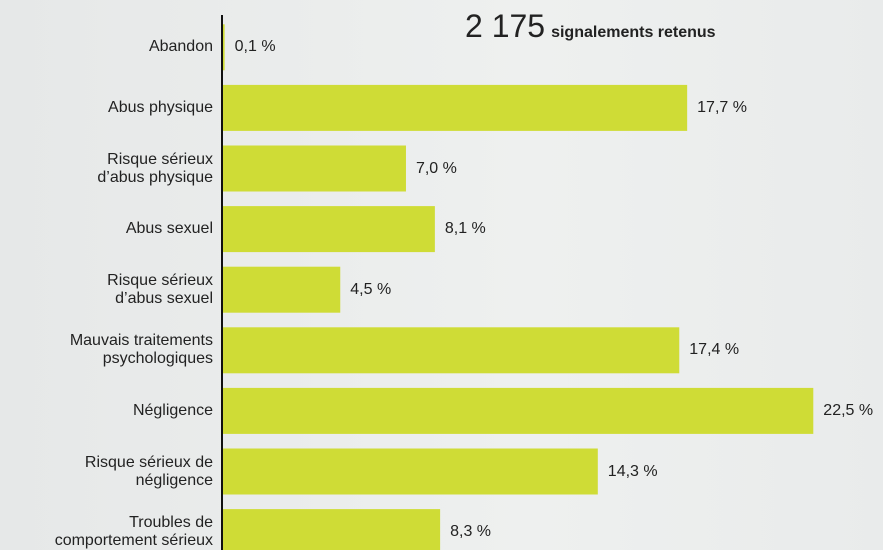 The image size is (883, 550). What do you see at coordinates (133, 532) in the screenshot?
I see `category-label: Troubles de comportement sérieux` at bounding box center [133, 532].